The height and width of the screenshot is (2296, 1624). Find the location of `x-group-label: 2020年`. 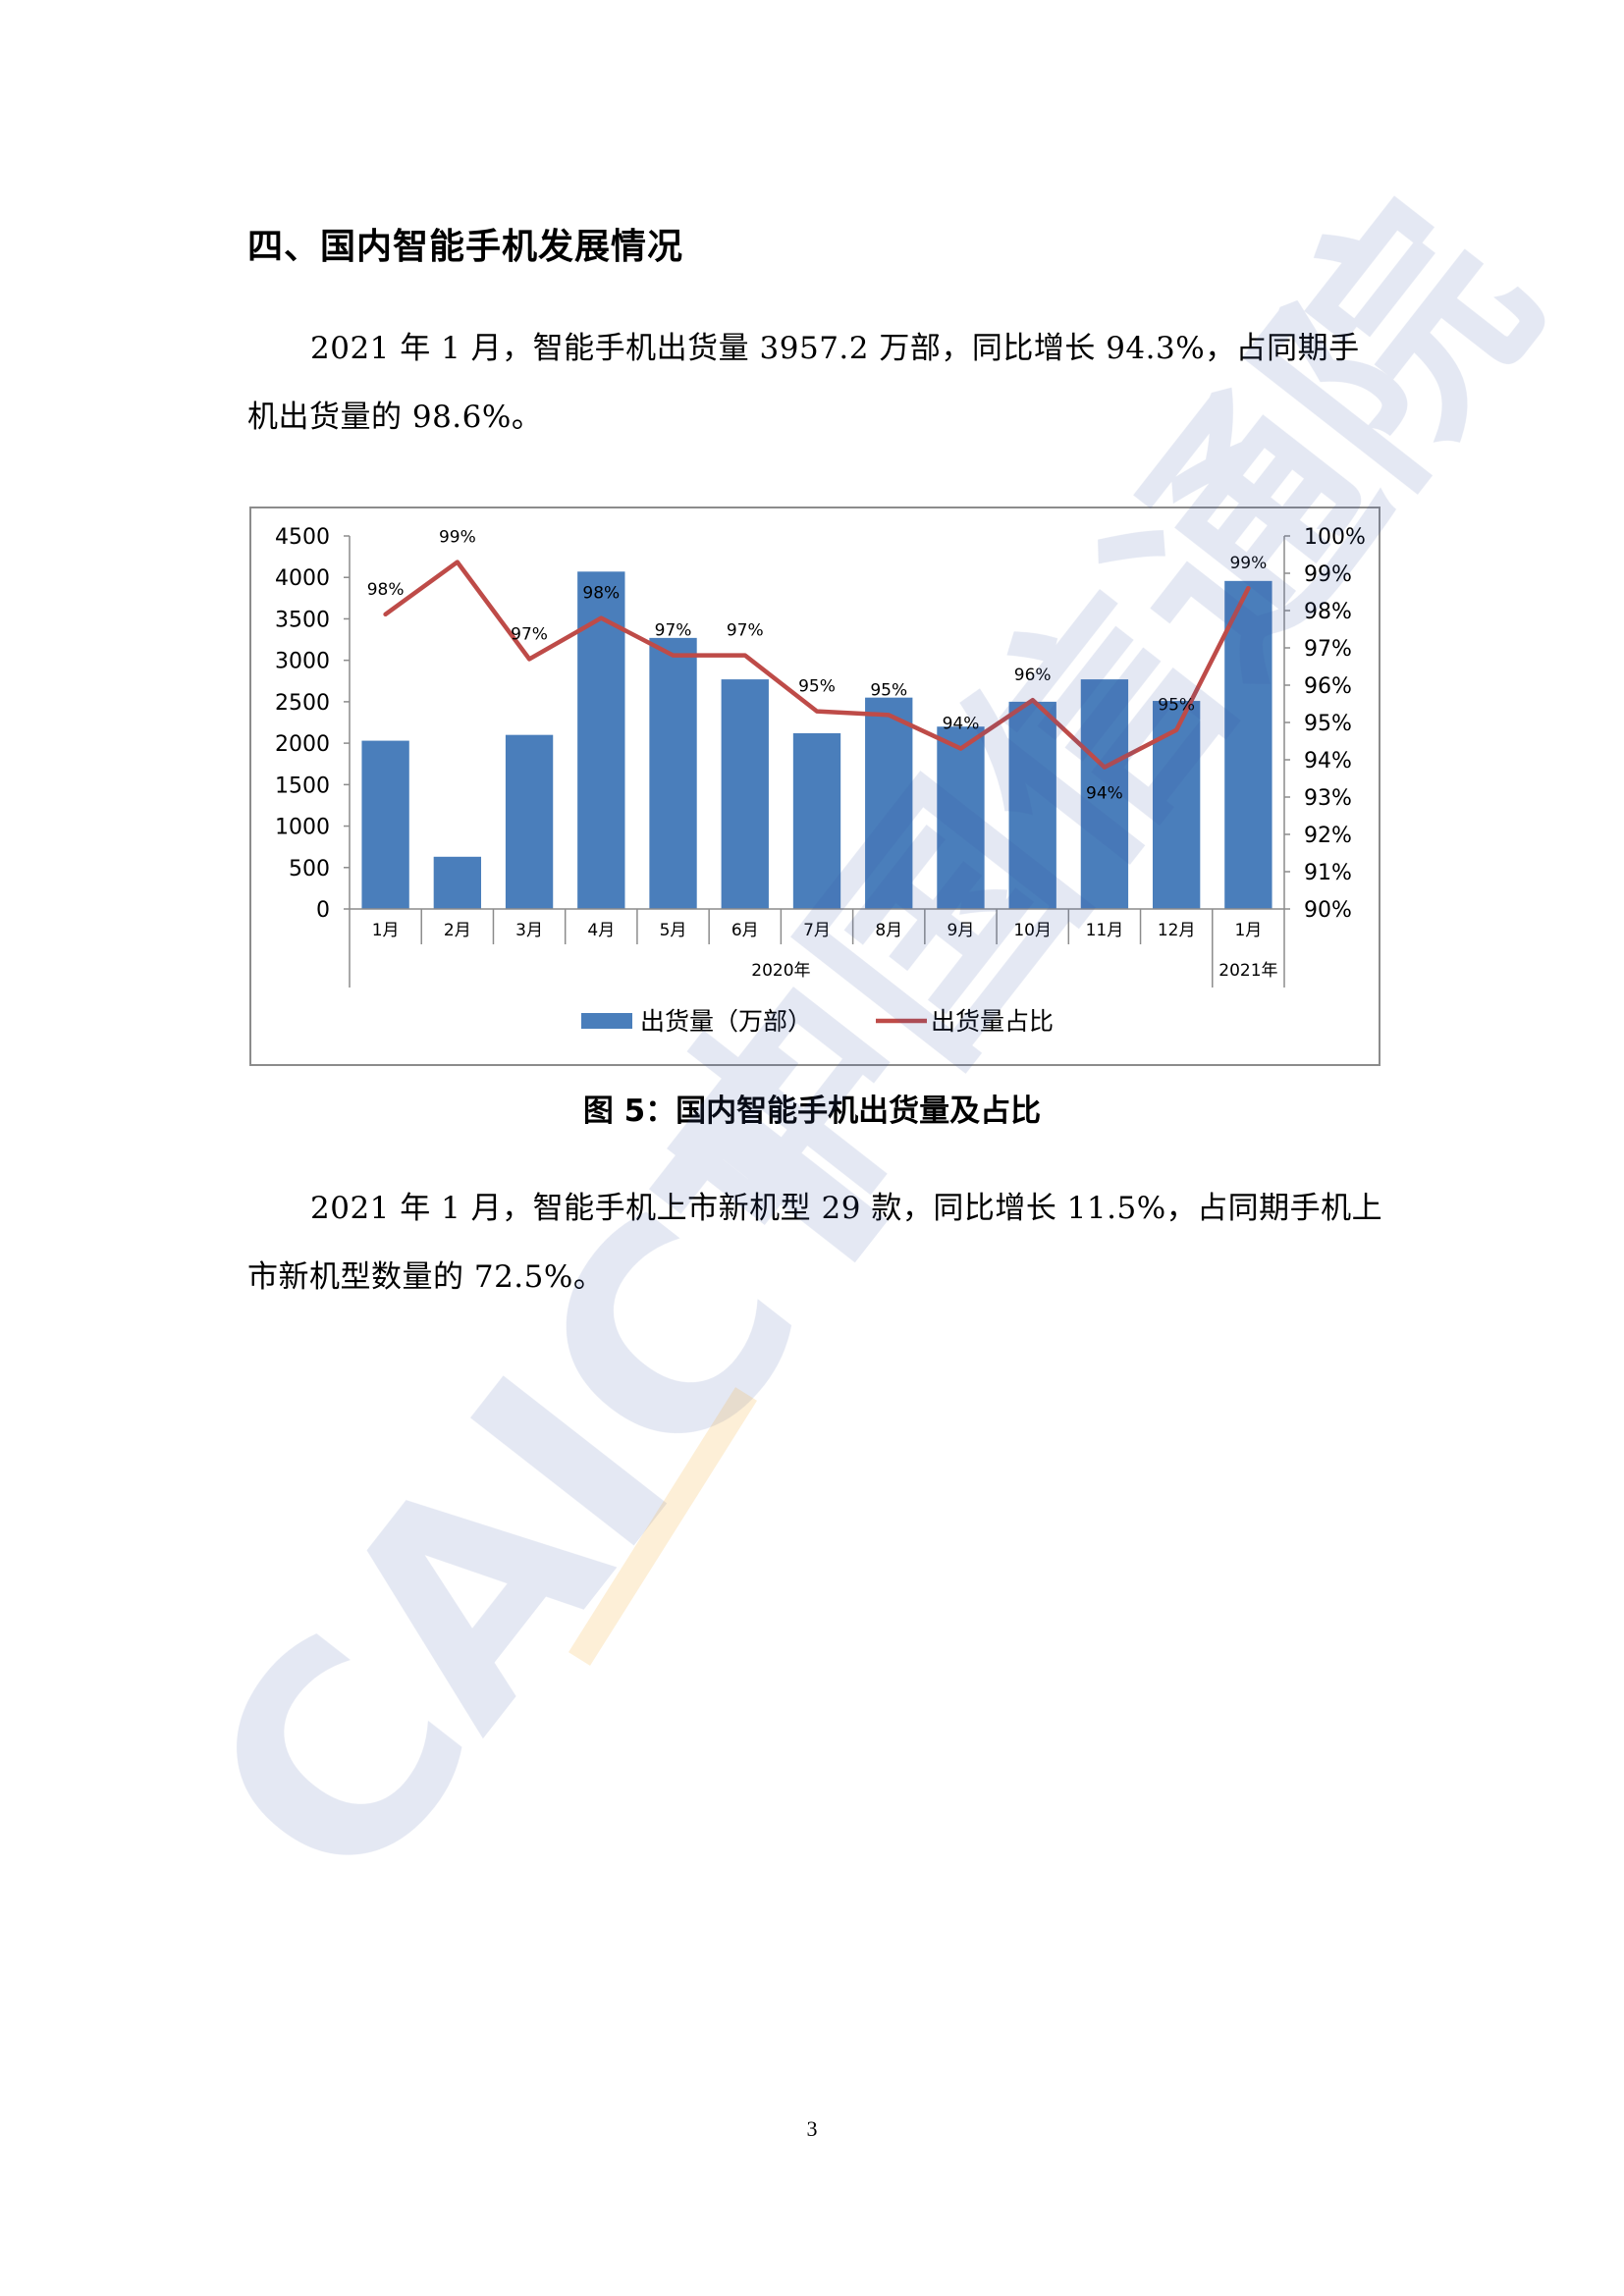

x-group-label: 2020年 is located at coordinates (780, 971).